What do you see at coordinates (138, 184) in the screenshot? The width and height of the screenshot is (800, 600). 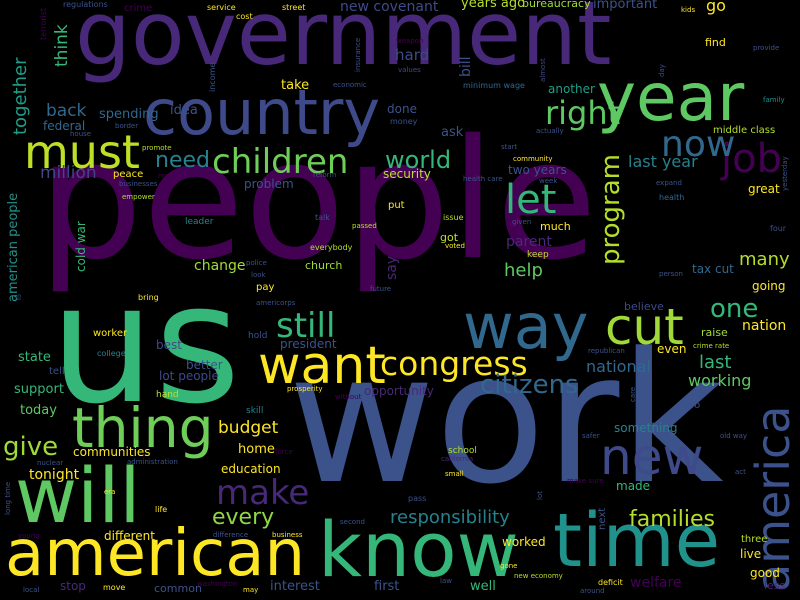 I see `word-businesses: businesses` at bounding box center [138, 184].